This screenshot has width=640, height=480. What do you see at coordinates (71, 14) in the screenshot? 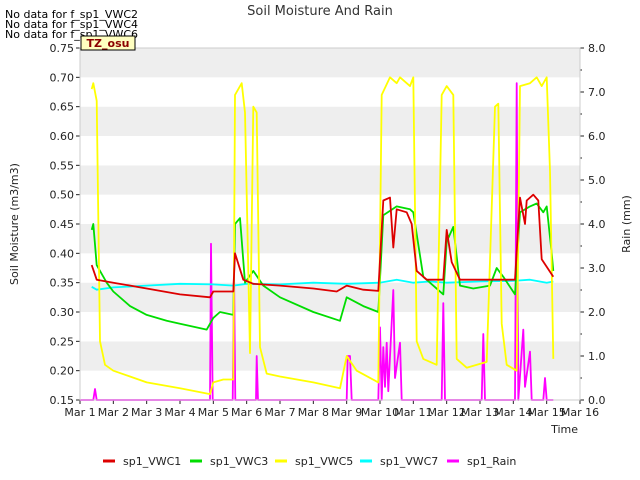
I see `no-data-note-1: No data for f_sp1_VWC2` at bounding box center [71, 14].